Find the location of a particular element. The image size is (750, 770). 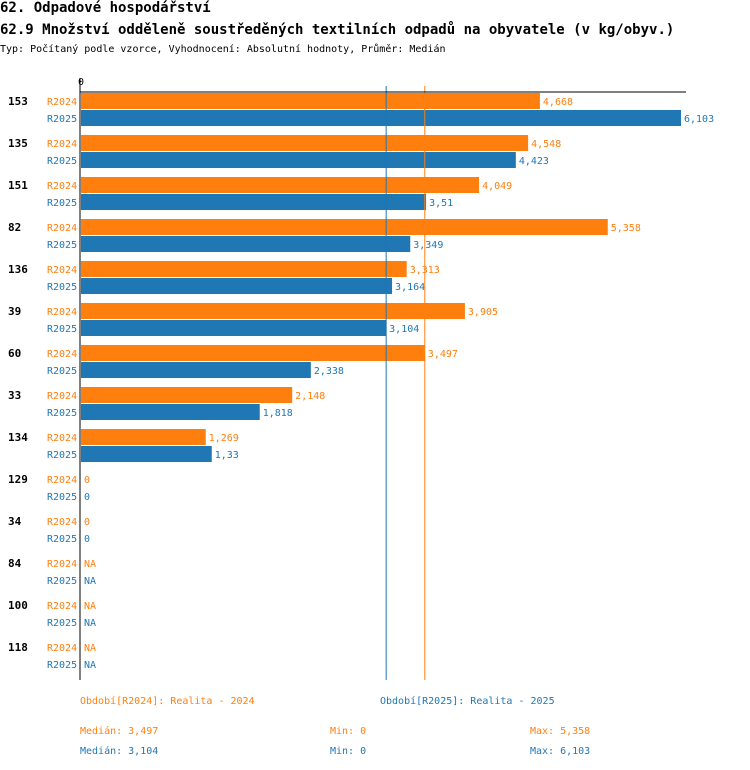

data-label: 4,548 is located at coordinates (546, 144).